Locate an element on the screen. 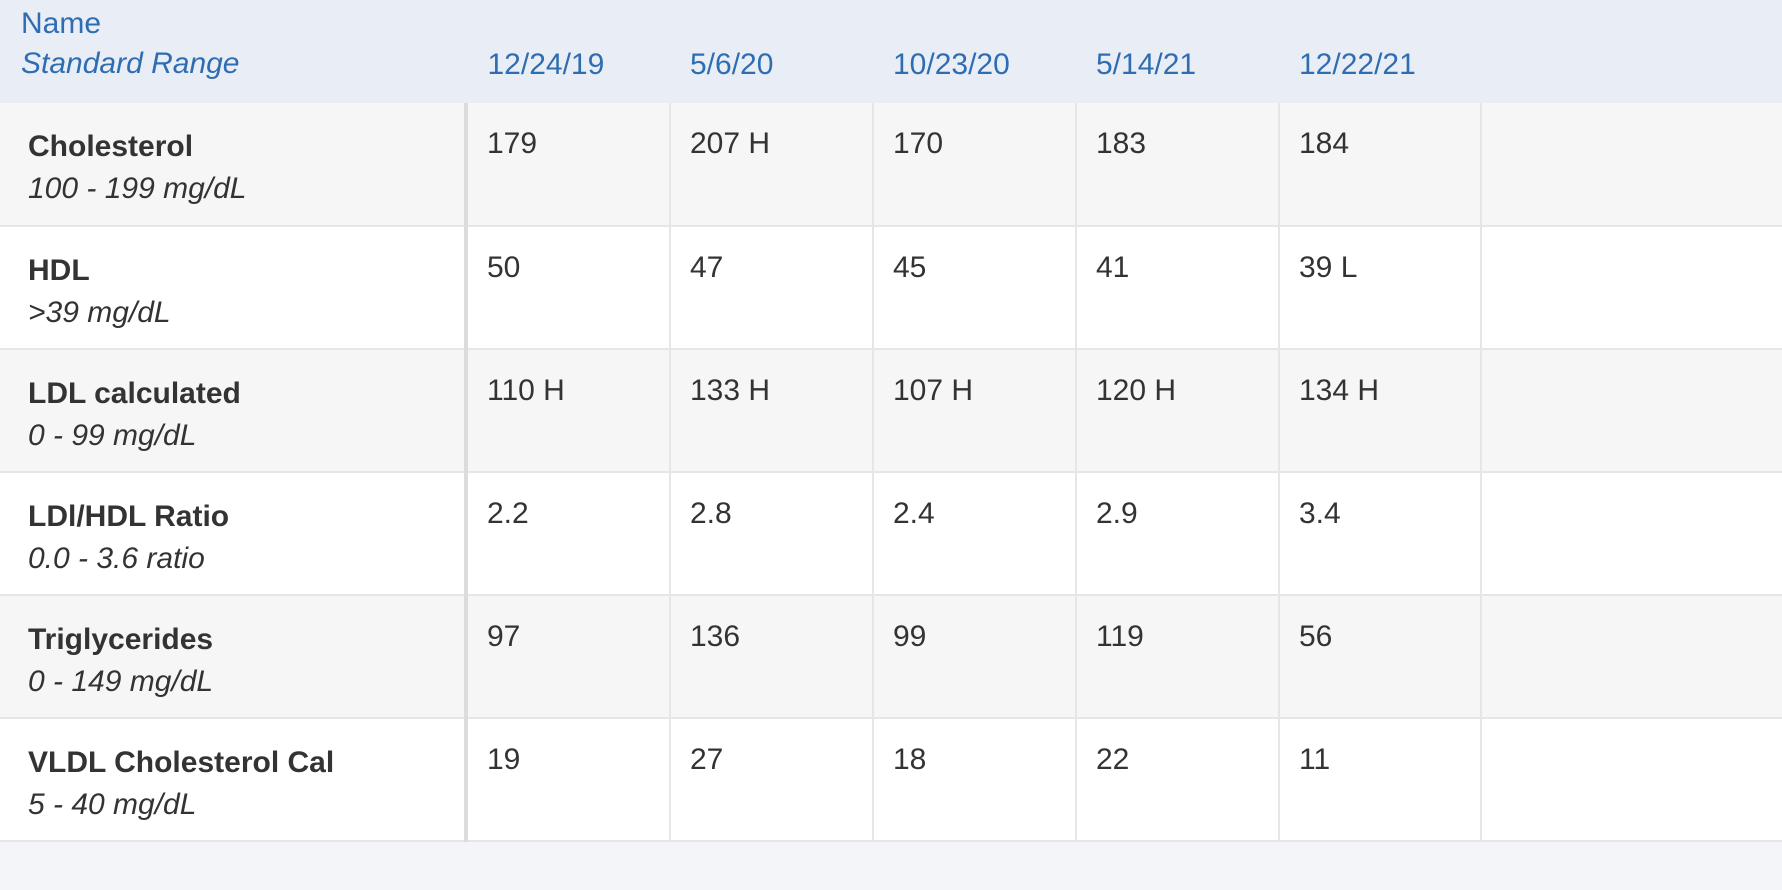 This screenshot has height=890, width=1782. result-value: 107 H is located at coordinates (975, 411).